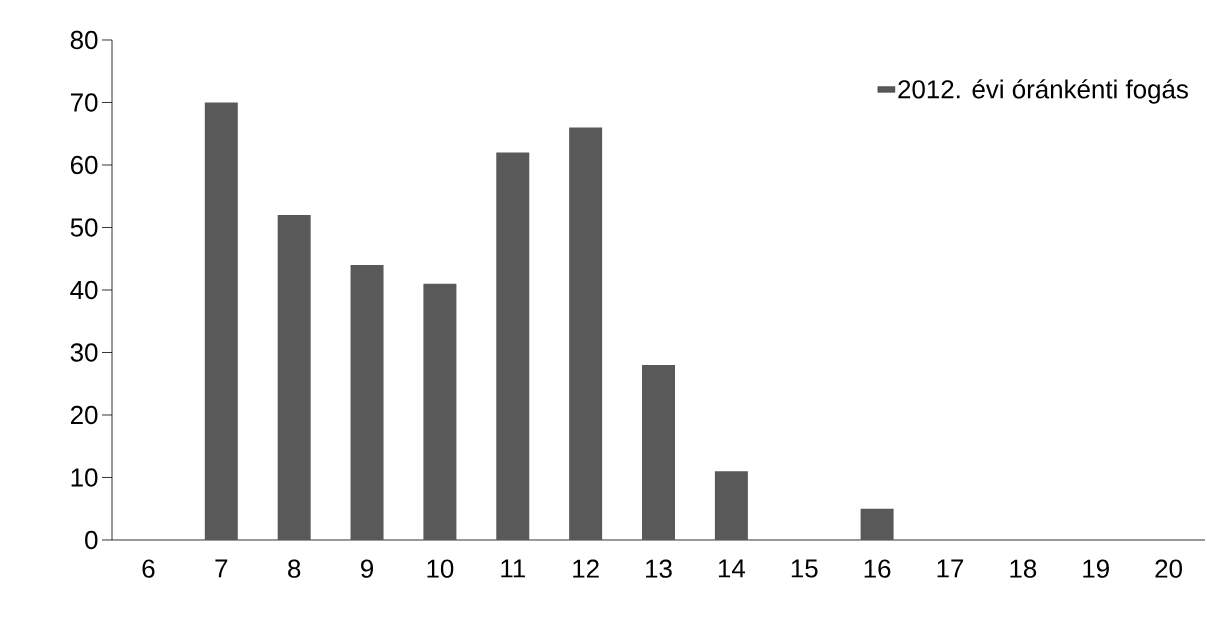  Describe the element at coordinates (84, 227) in the screenshot. I see `y-tick-label: 50` at that location.